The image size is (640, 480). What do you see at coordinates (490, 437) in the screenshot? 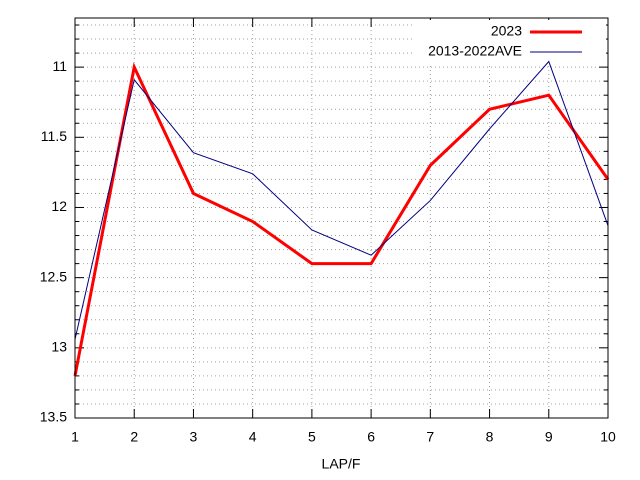
I see `x-tick-label: 8` at bounding box center [490, 437].